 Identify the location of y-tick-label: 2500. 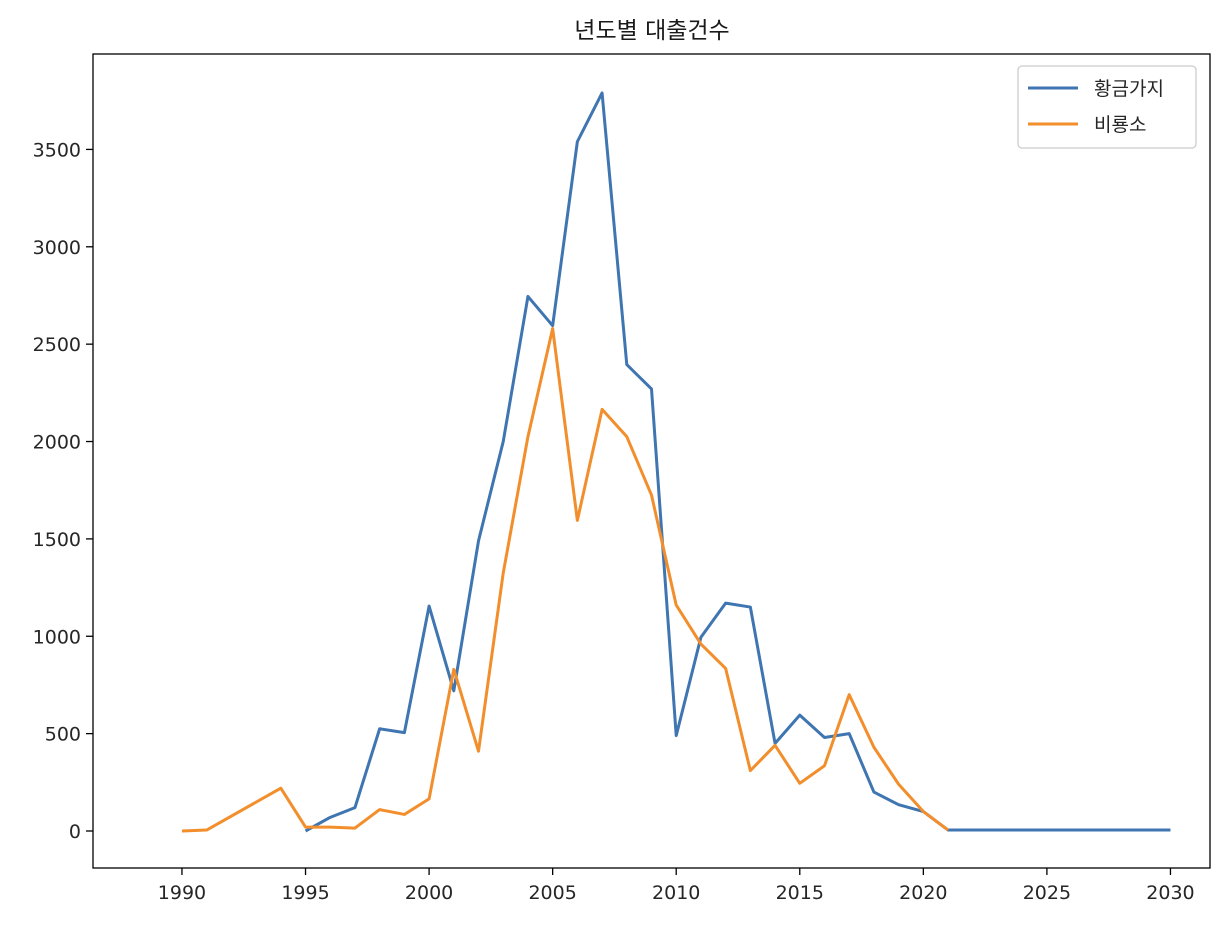
(57, 345).